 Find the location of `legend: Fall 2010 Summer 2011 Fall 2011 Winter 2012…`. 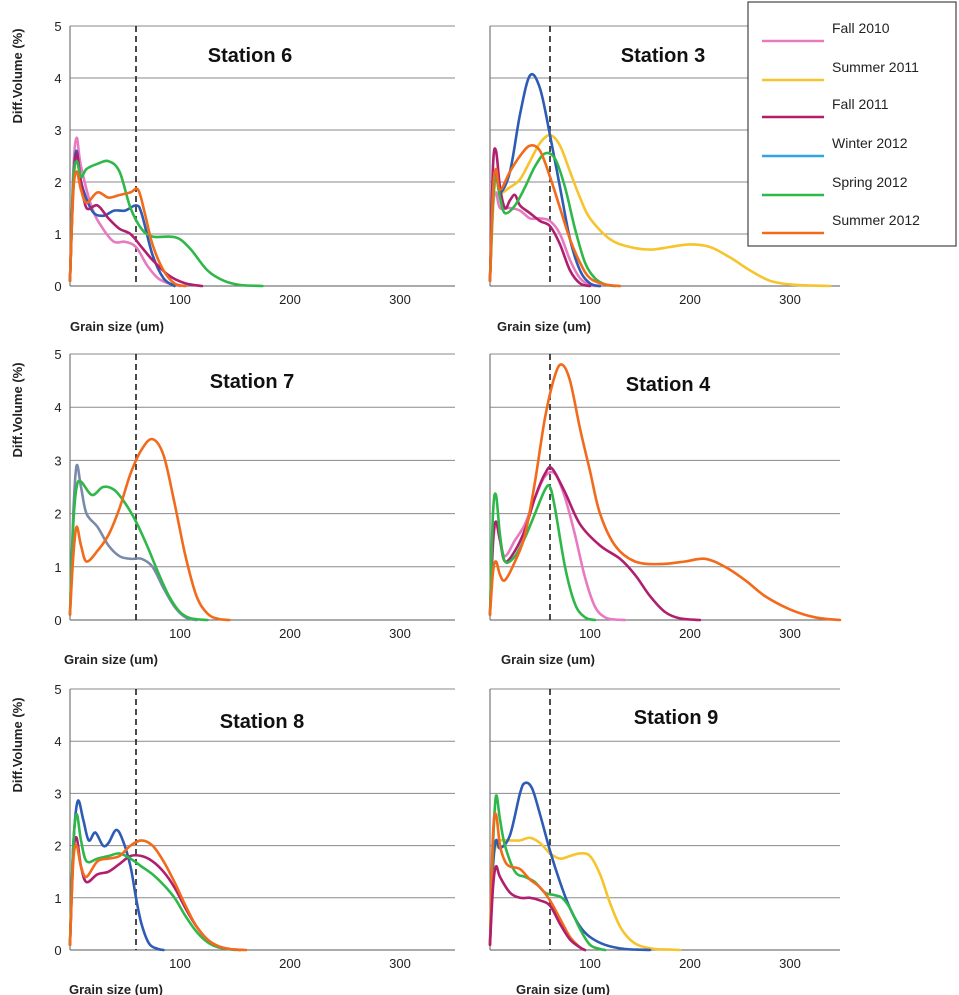

legend: Fall 2010 Summer 2011 Fall 2011 Winter 2012… is located at coordinates (852, 124).